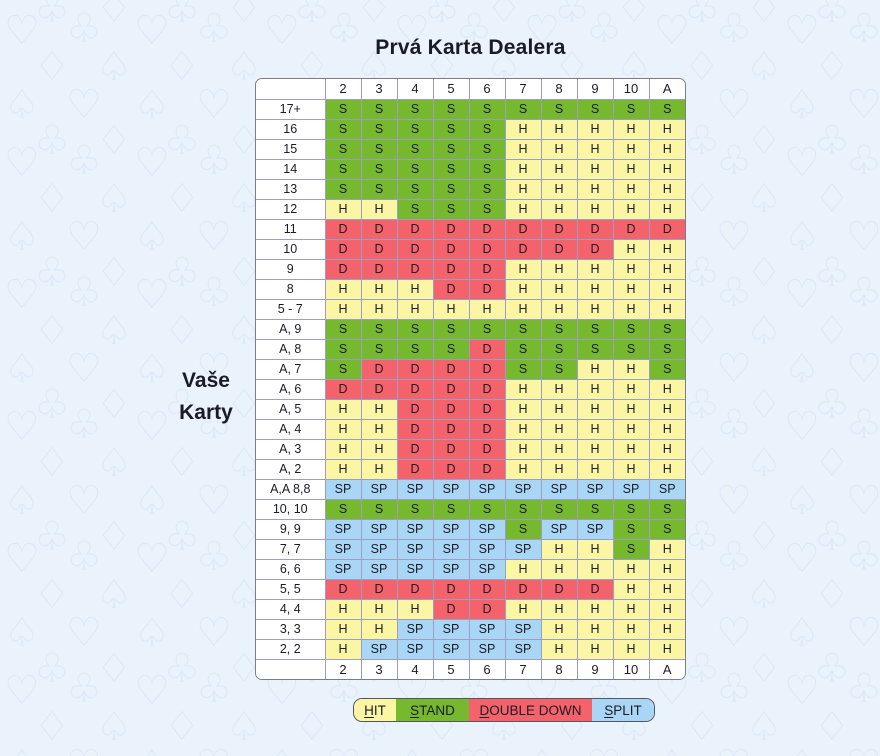 The image size is (880, 756). What do you see at coordinates (623, 710) in the screenshot?
I see `legend-split-label: SPLIT` at bounding box center [623, 710].